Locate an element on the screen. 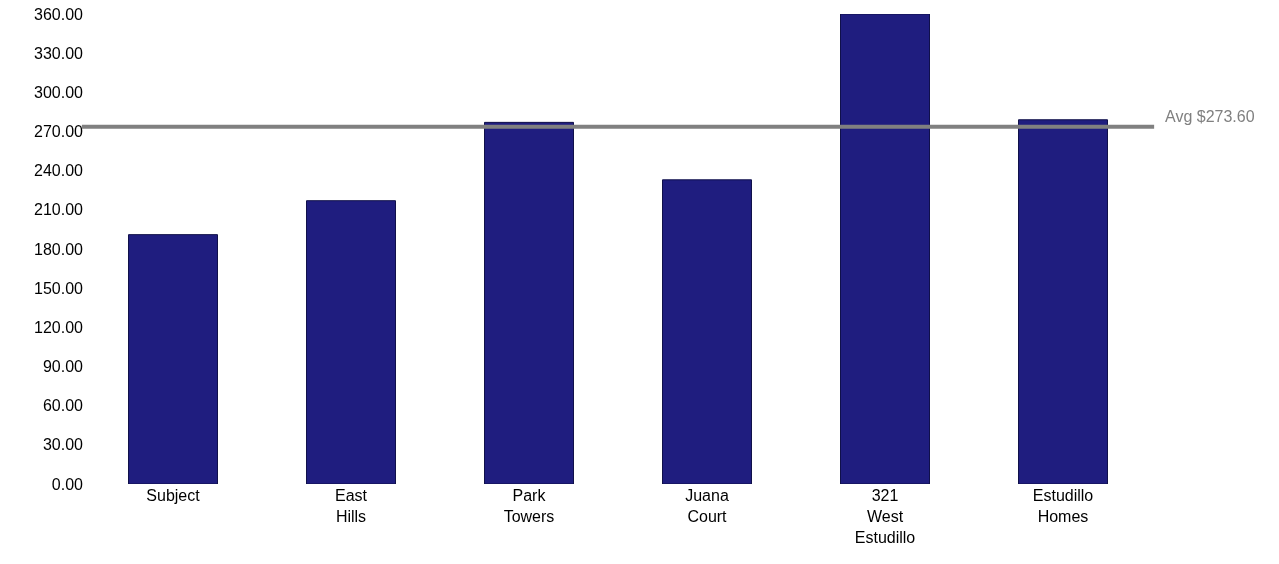 Image resolution: width=1279 pixels, height=564 pixels. y-tick-label: 150.00 is located at coordinates (59, 288).